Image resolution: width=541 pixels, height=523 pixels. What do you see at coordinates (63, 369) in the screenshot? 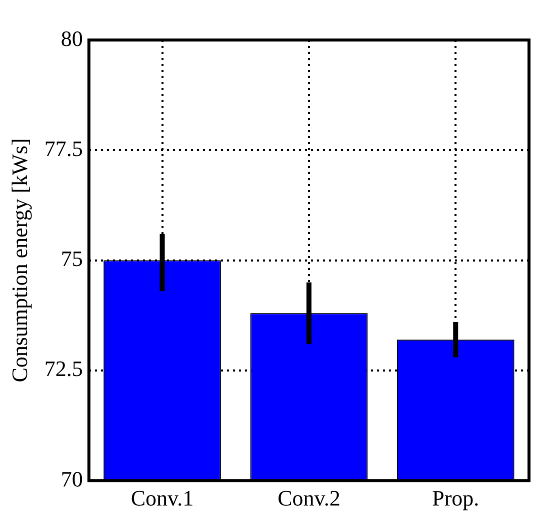
I see `y-tick-label: 72.5` at bounding box center [63, 369].